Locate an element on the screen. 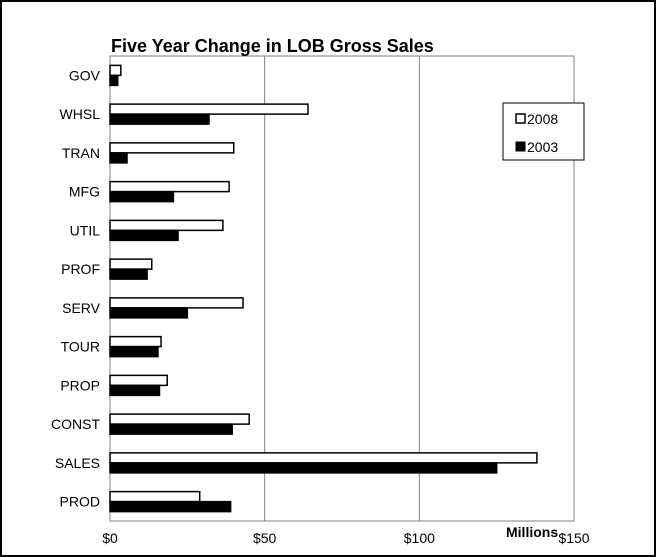 Image resolution: width=656 pixels, height=557 pixels. x-tick-label-1: $50 is located at coordinates (265, 538).